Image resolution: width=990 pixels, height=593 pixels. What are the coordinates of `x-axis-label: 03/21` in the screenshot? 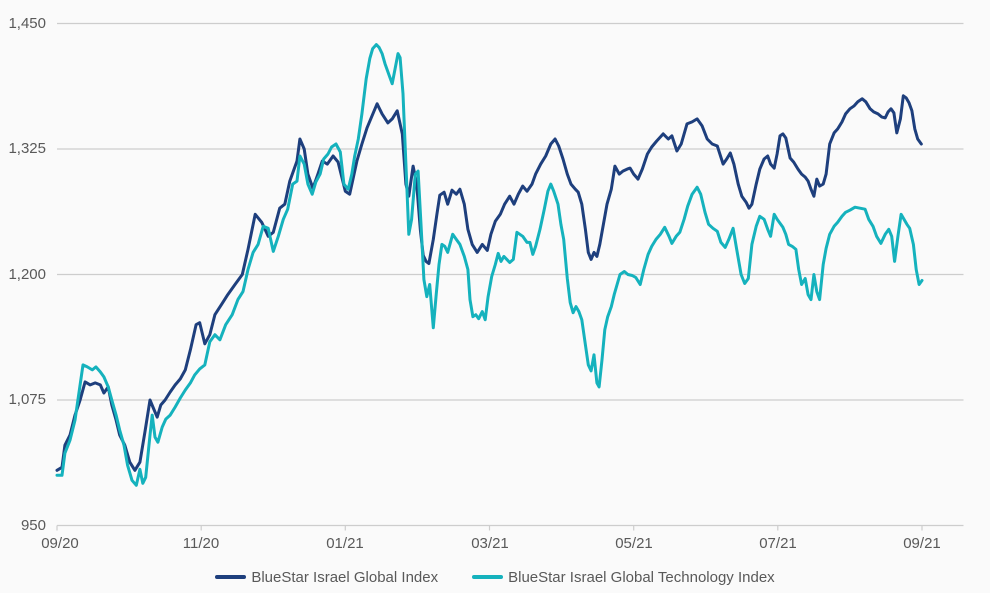 It's located at (490, 543).